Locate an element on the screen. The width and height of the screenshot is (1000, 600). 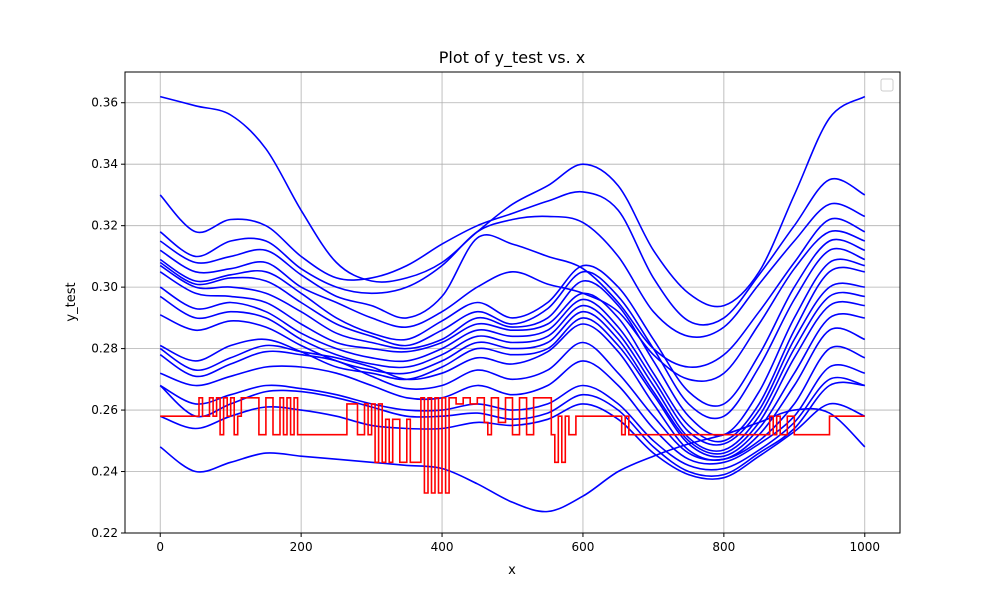
x-tick-label: 1000 is located at coordinates (864, 547).